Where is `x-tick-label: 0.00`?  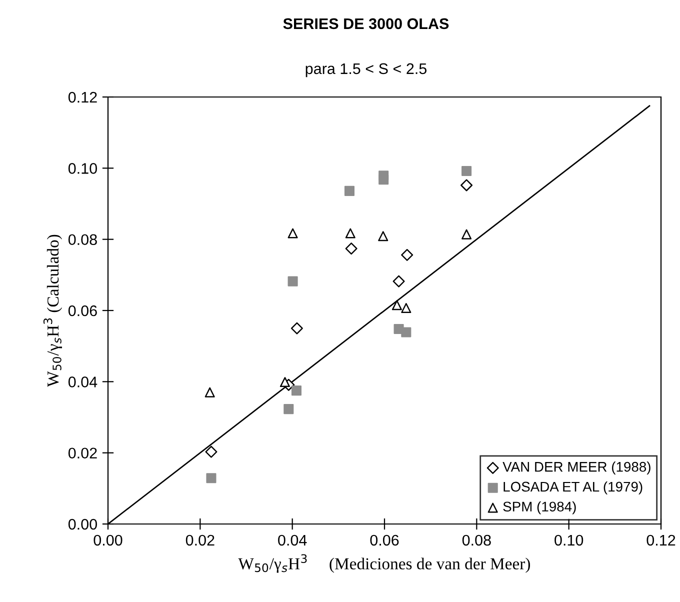
x-tick-label: 0.00 is located at coordinates (108, 540).